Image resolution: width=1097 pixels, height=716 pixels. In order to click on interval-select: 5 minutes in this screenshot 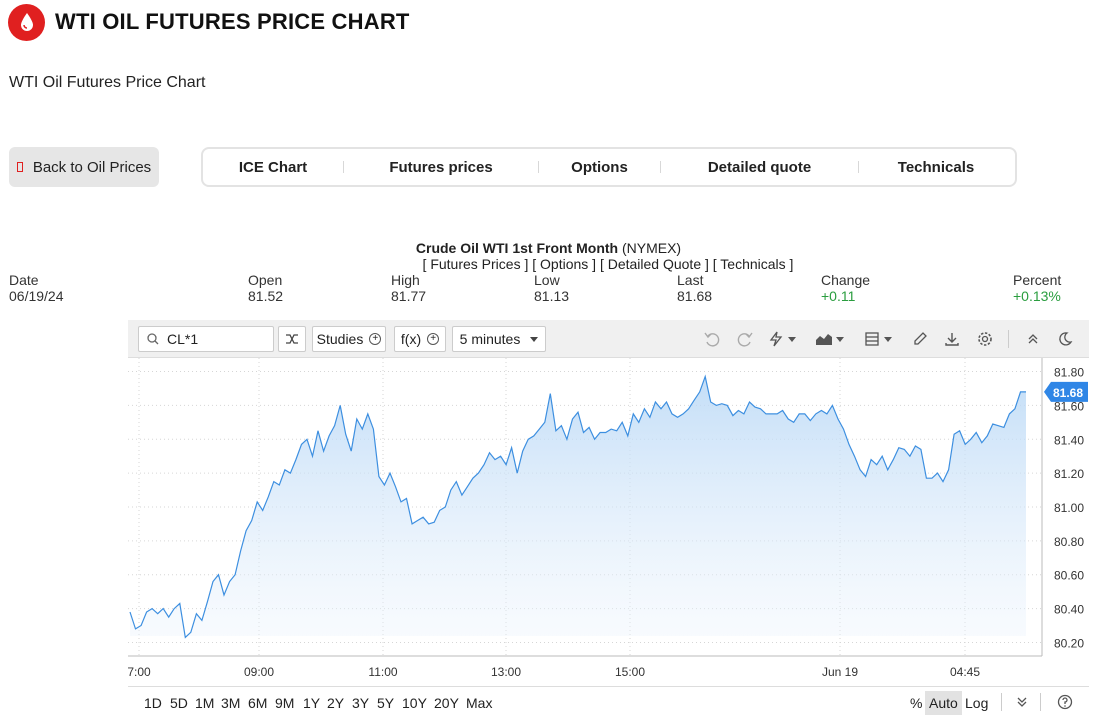, I will do `click(499, 339)`.